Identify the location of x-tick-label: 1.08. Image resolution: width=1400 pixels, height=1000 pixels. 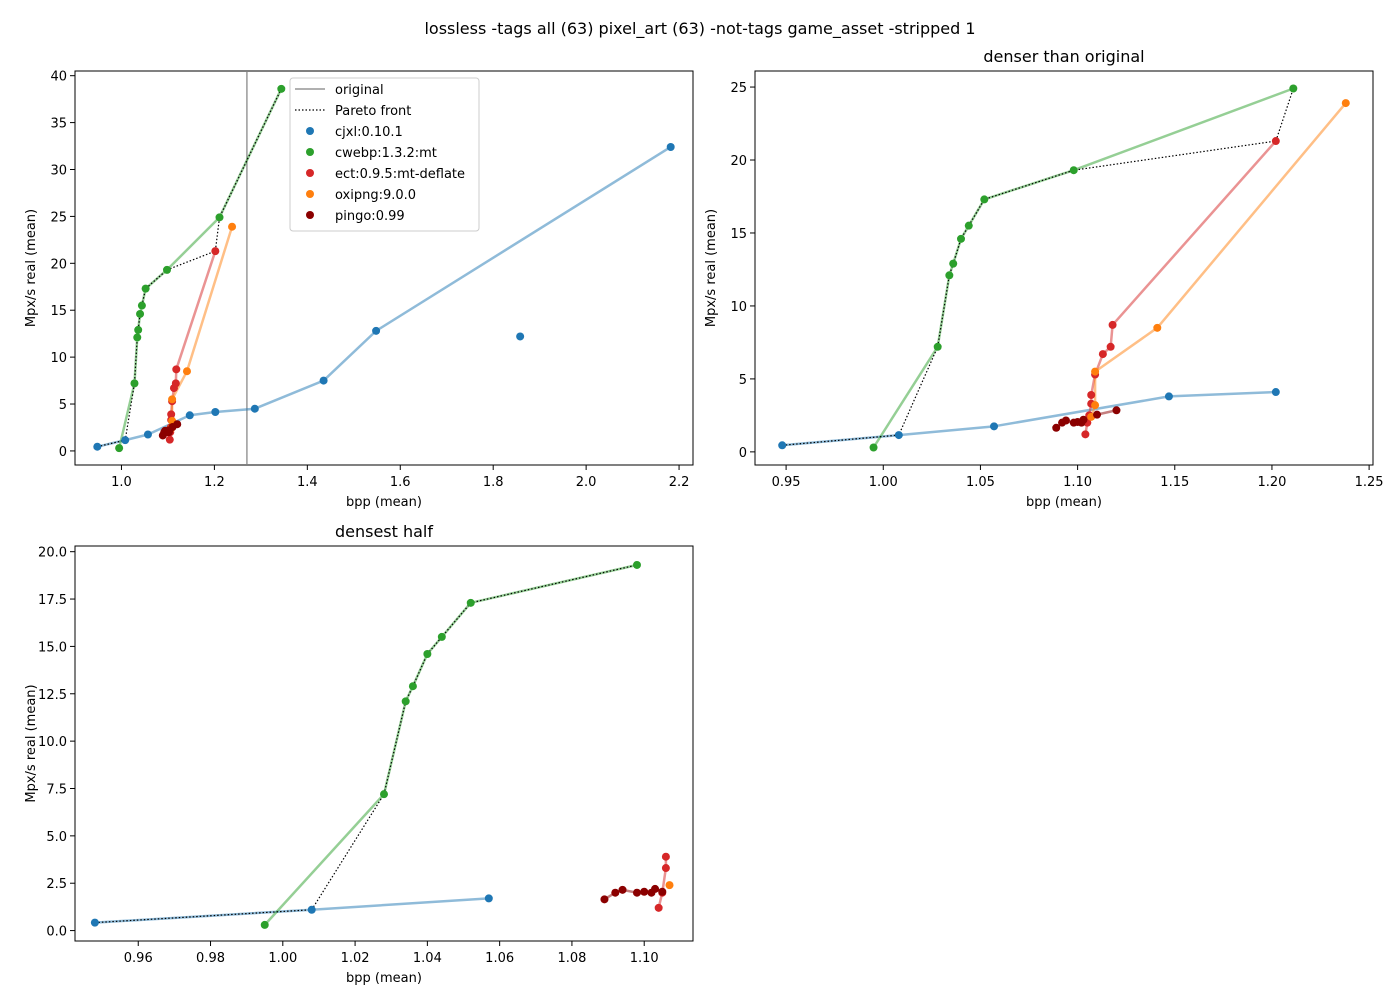
(571, 958).